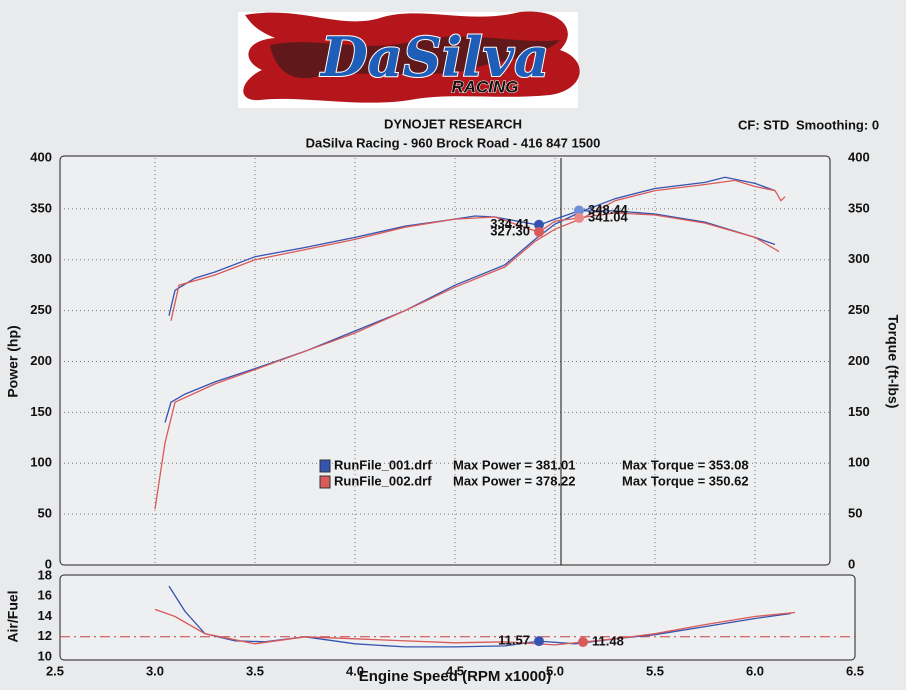 Image resolution: width=906 pixels, height=690 pixels. I want to click on header-cf: CF: STD, so click(763, 124).